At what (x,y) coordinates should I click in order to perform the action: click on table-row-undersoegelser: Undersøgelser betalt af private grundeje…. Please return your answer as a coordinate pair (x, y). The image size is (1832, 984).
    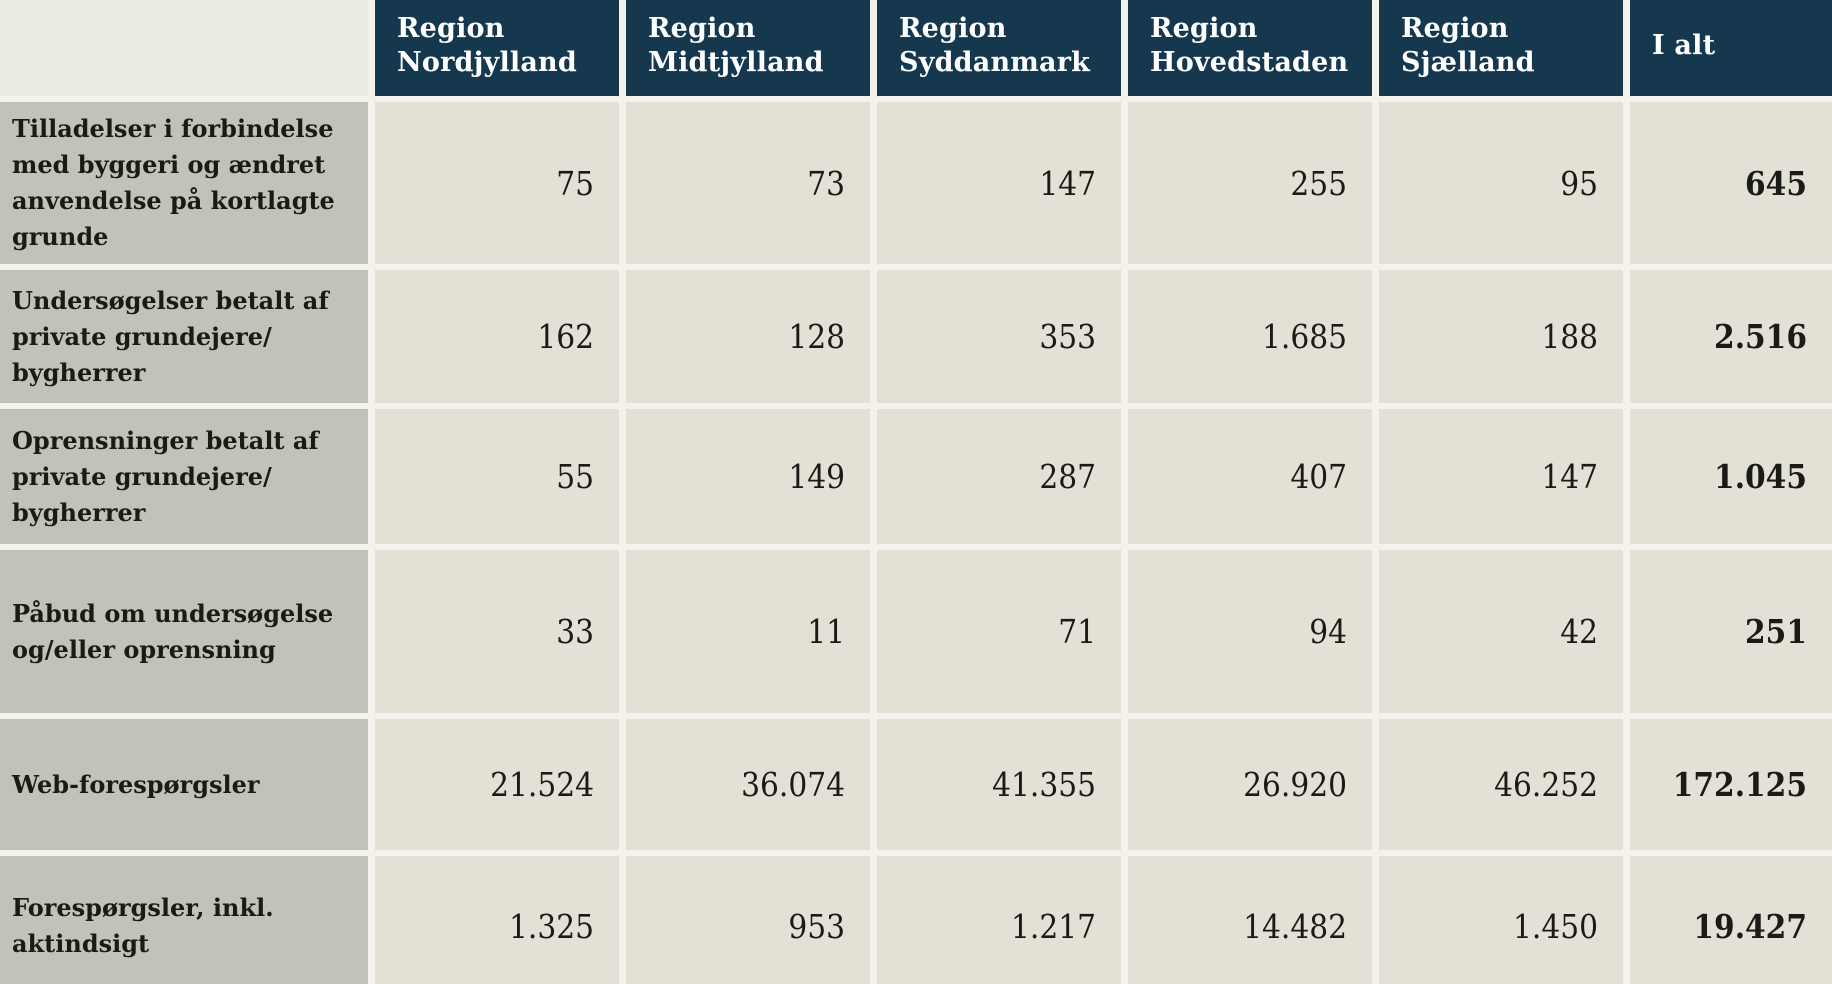
    Looking at the image, I should click on (916, 336).